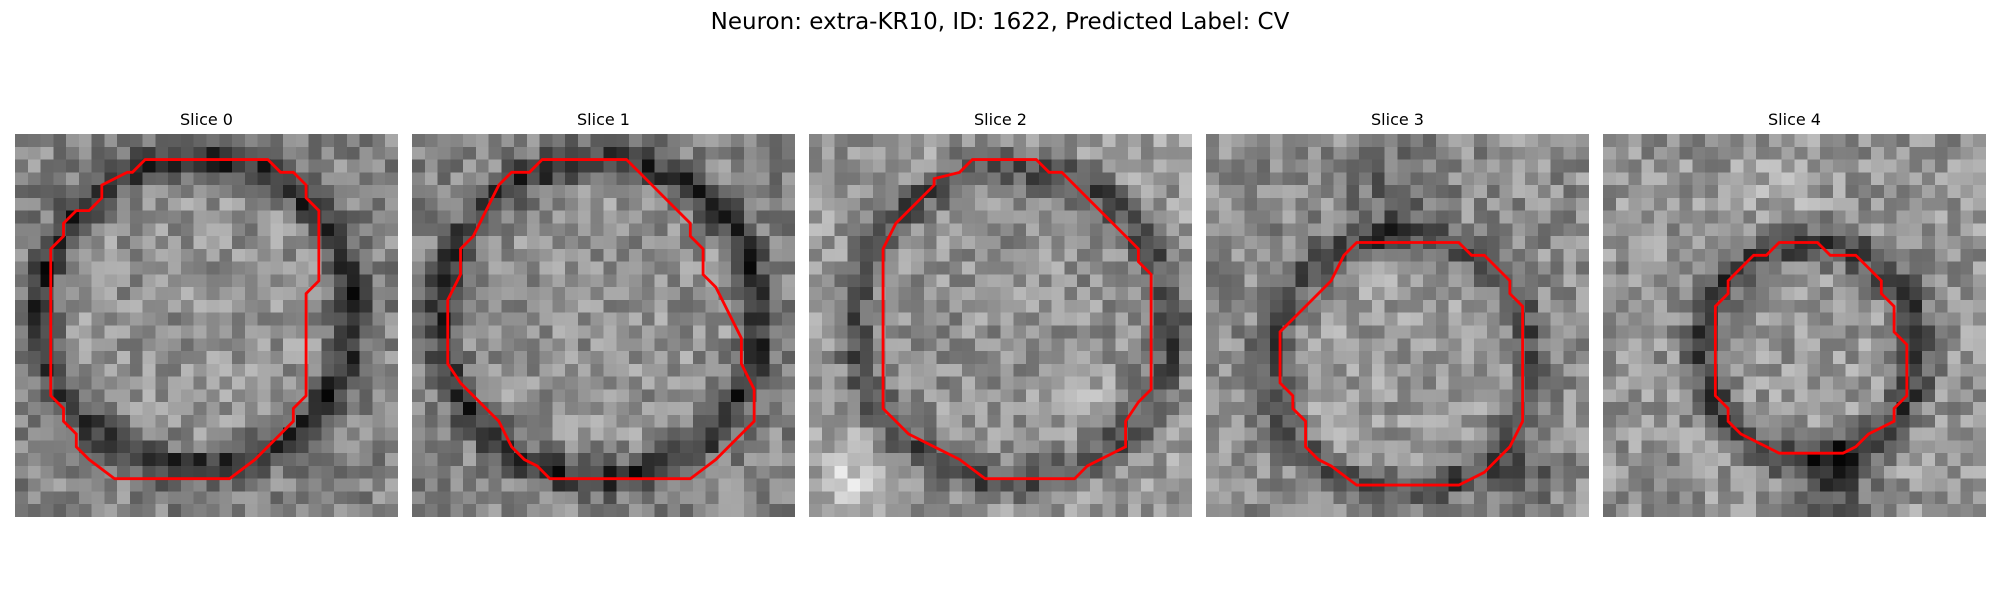  What do you see at coordinates (206, 119) in the screenshot?
I see `slice-title-0: Slice 0` at bounding box center [206, 119].